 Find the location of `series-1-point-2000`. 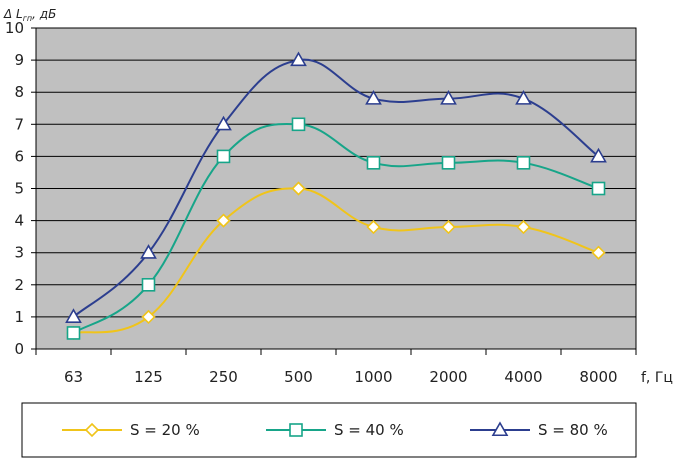

series-1-point-2000 is located at coordinates (448, 227).